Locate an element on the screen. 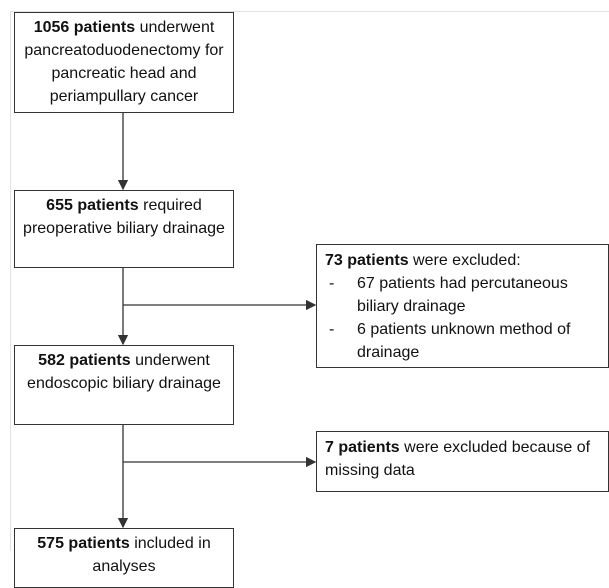 Image resolution: width=609 pixels, height=588 pixels. exclusion-item: 6 patients unknown method of drainage is located at coordinates (463, 341).